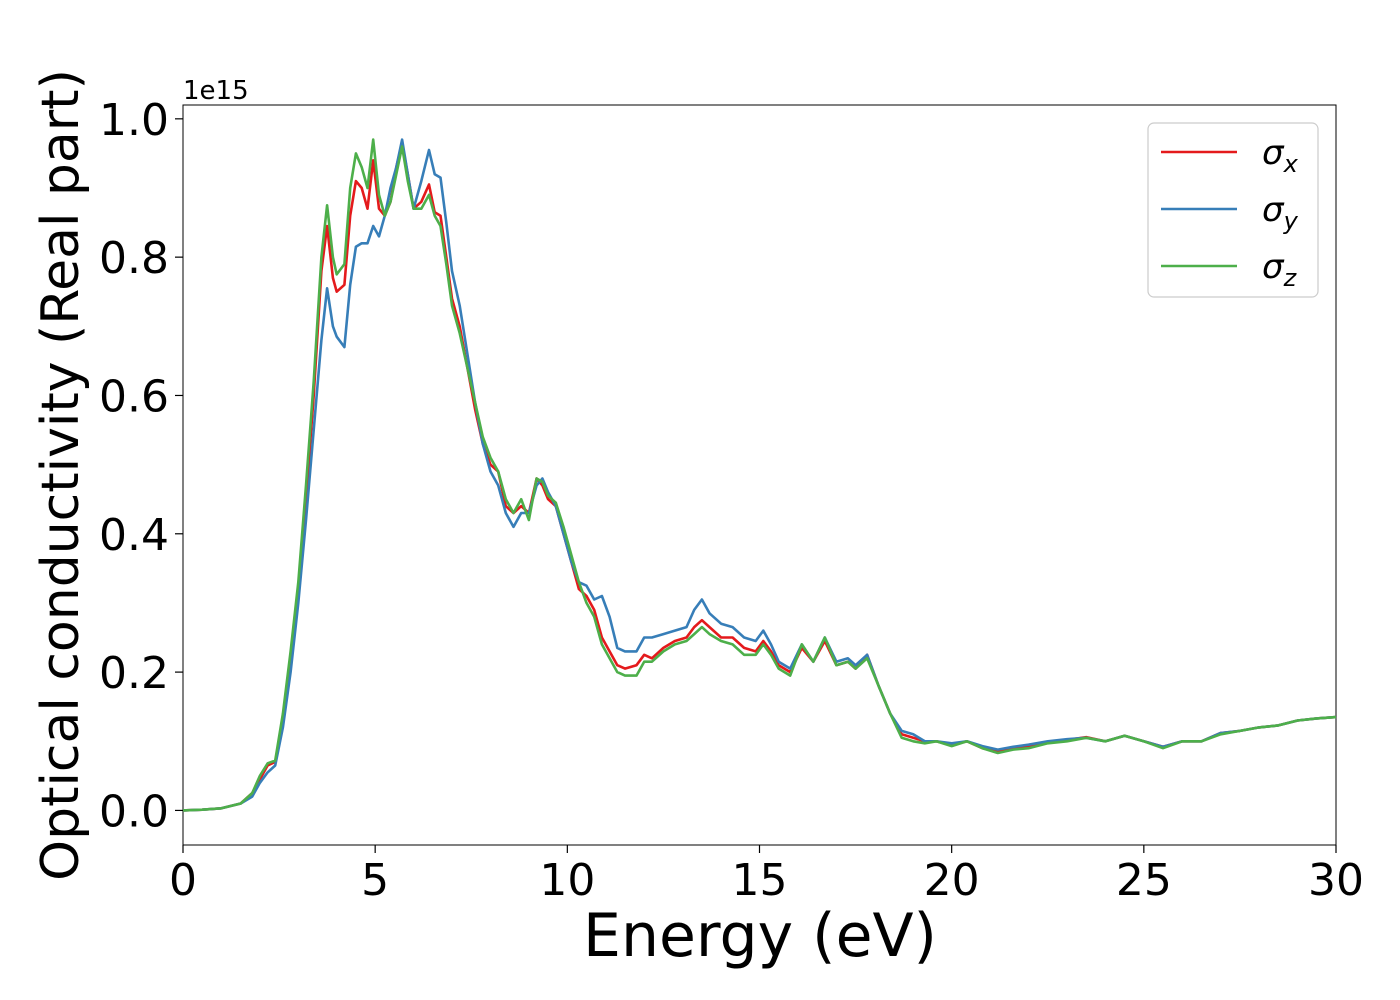  Describe the element at coordinates (134, 258) in the screenshot. I see `y-tick-label: 0.8` at that location.